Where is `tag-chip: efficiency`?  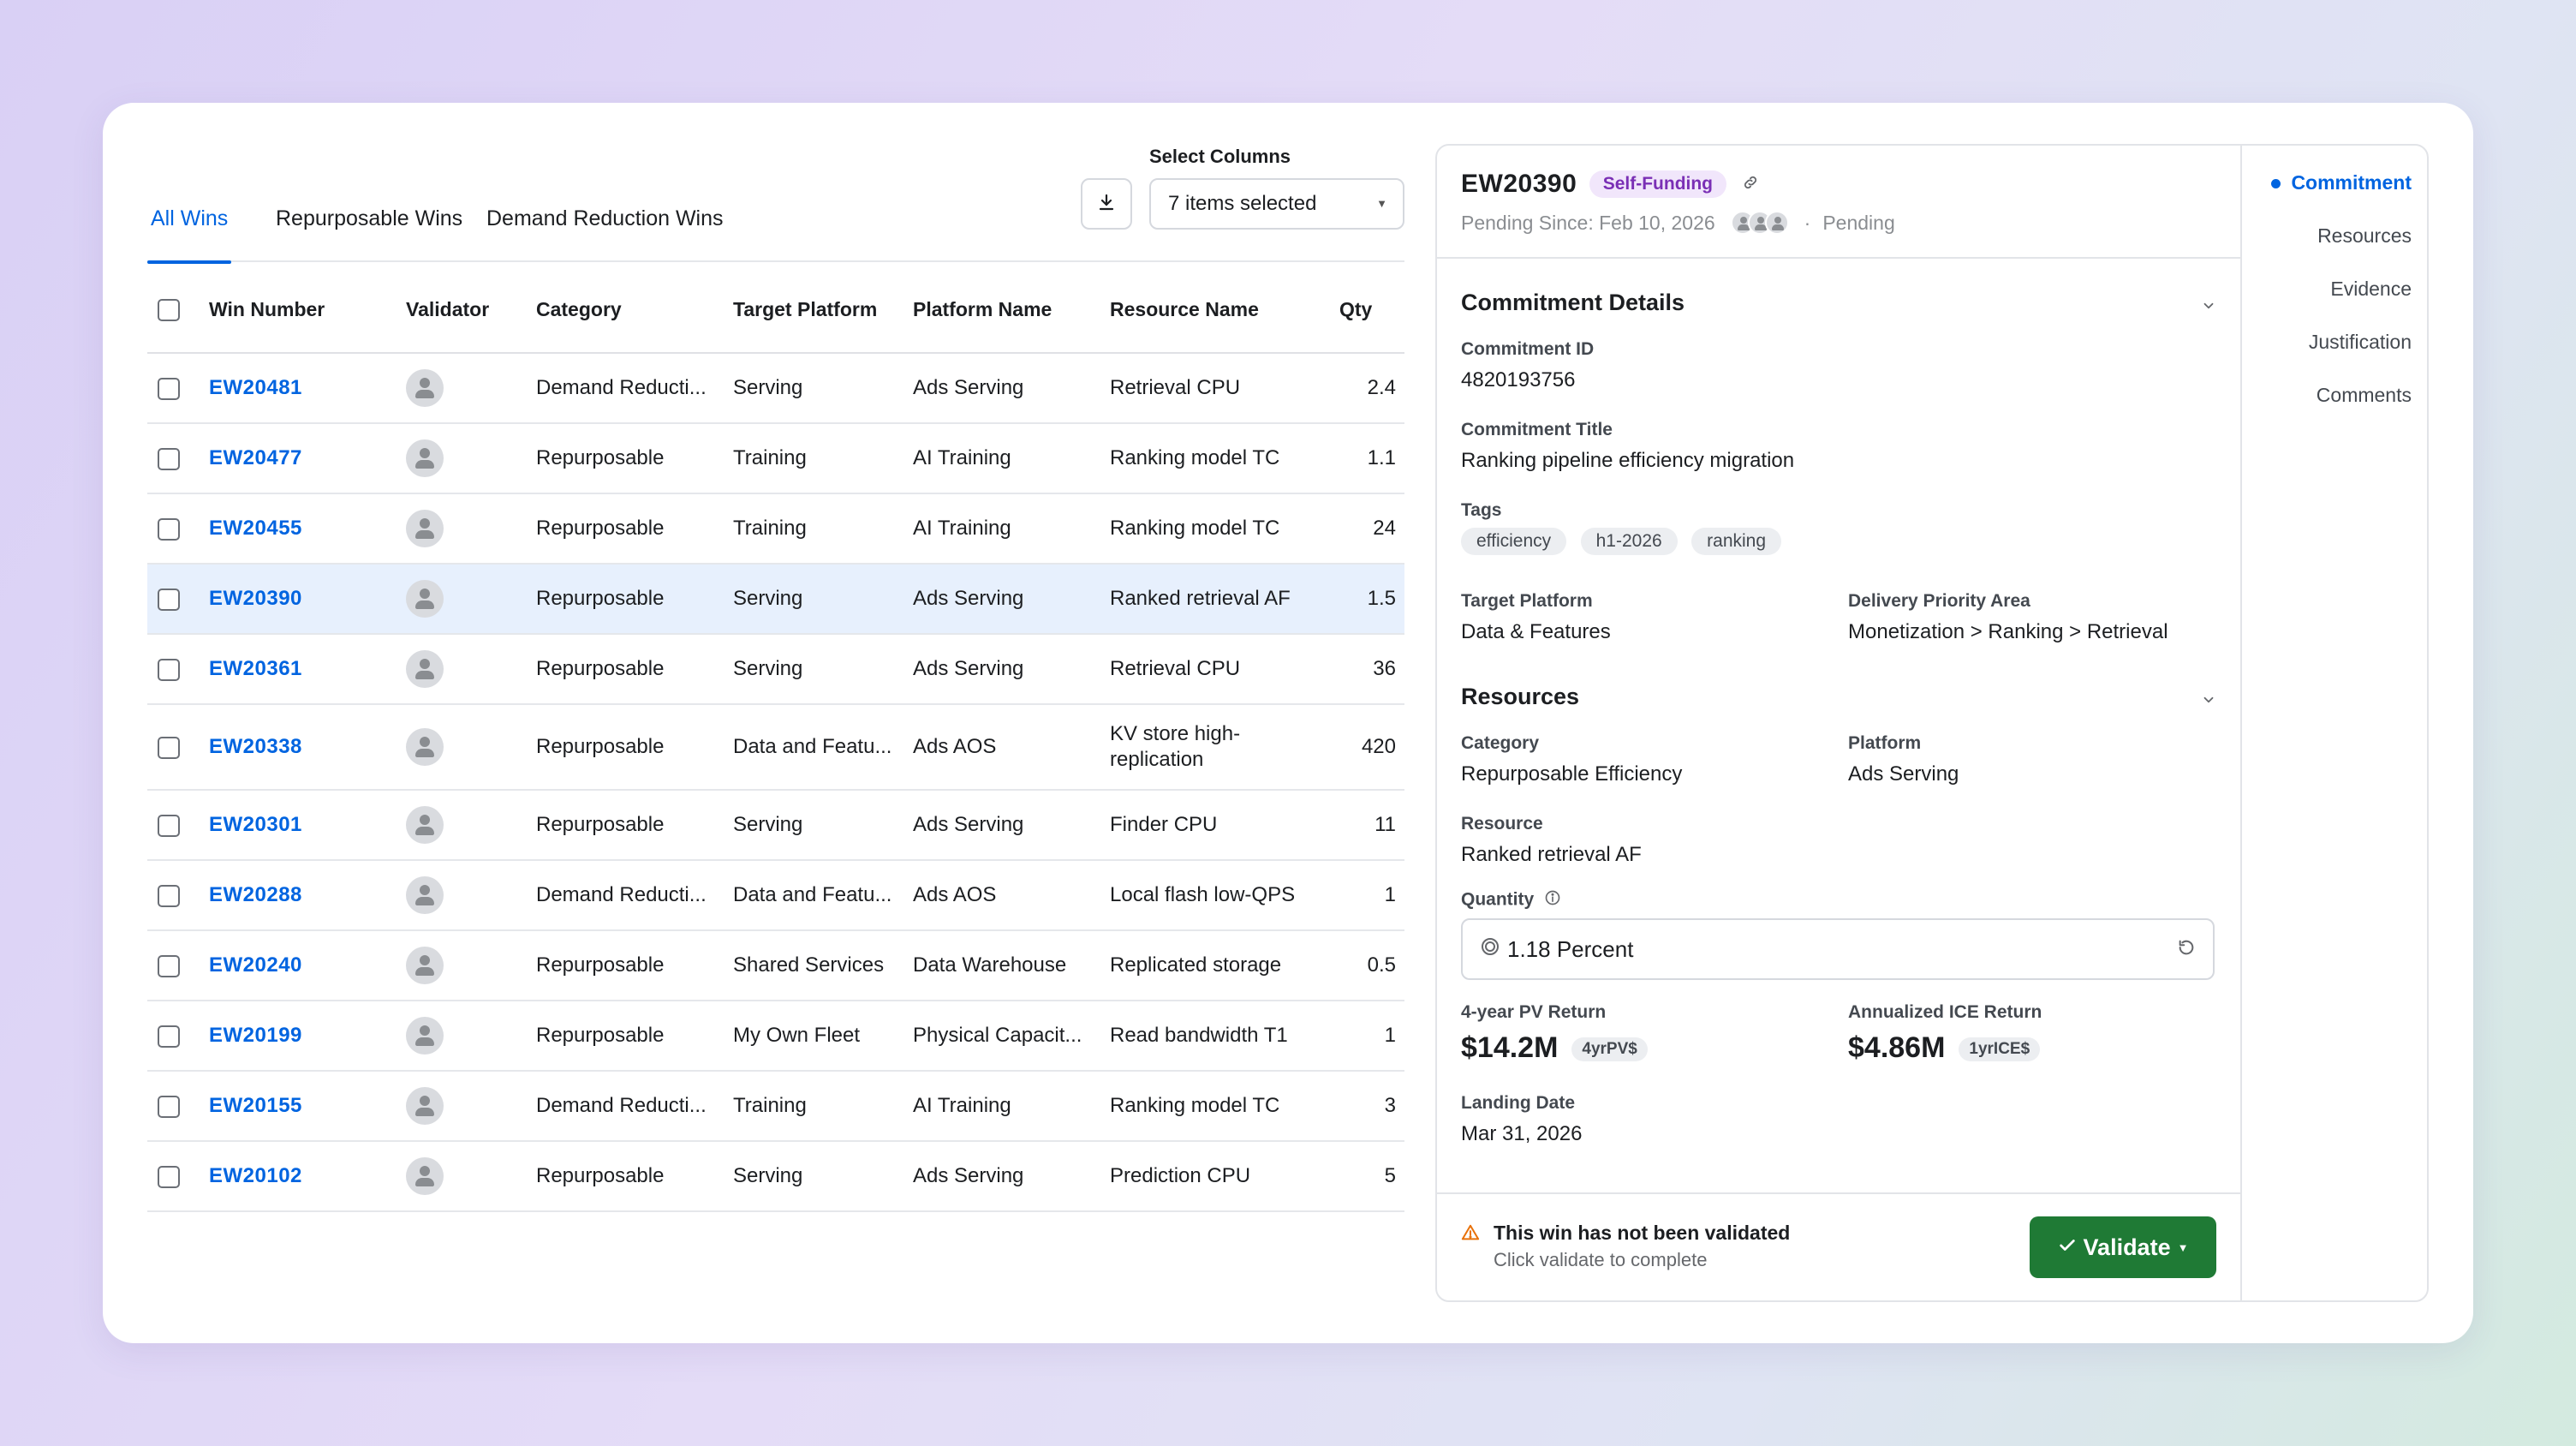
tag-chip: efficiency is located at coordinates (1514, 541).